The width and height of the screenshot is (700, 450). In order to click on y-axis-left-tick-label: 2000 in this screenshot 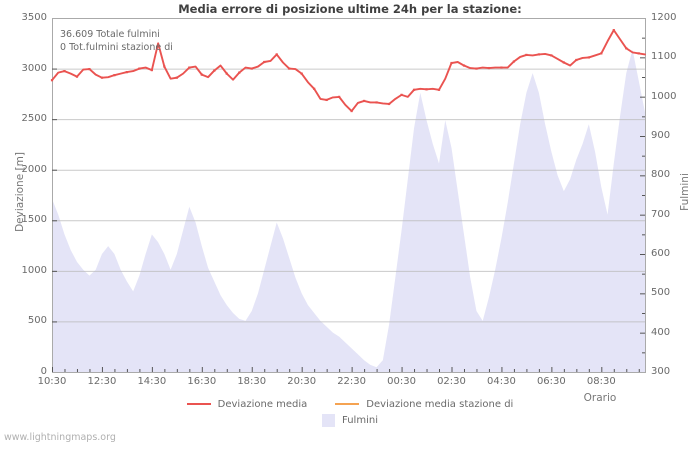, I will do `click(34, 169)`.